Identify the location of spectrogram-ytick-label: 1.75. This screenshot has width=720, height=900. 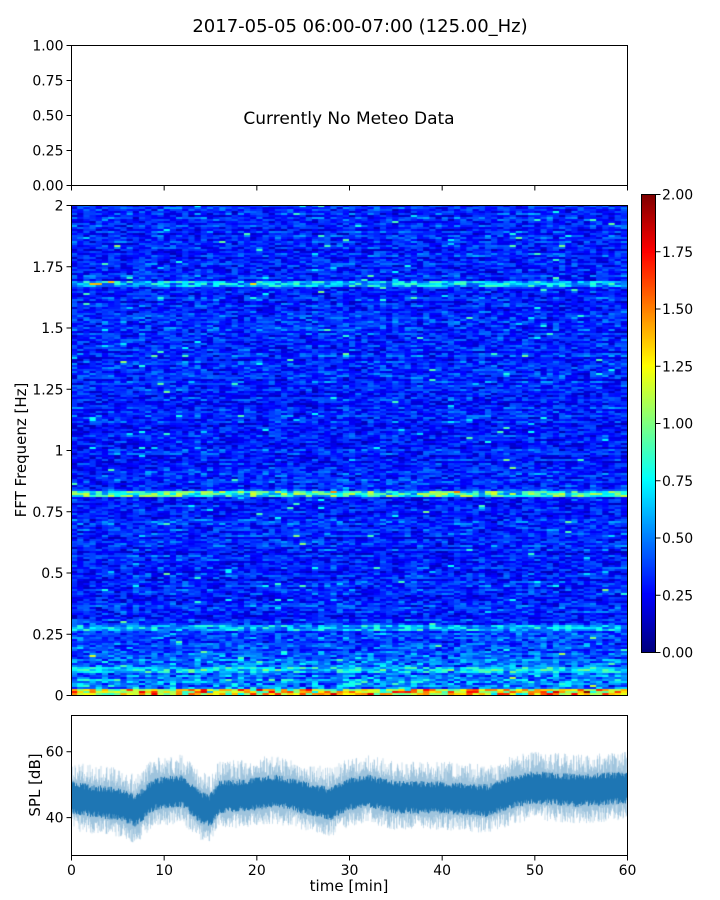
(47, 268).